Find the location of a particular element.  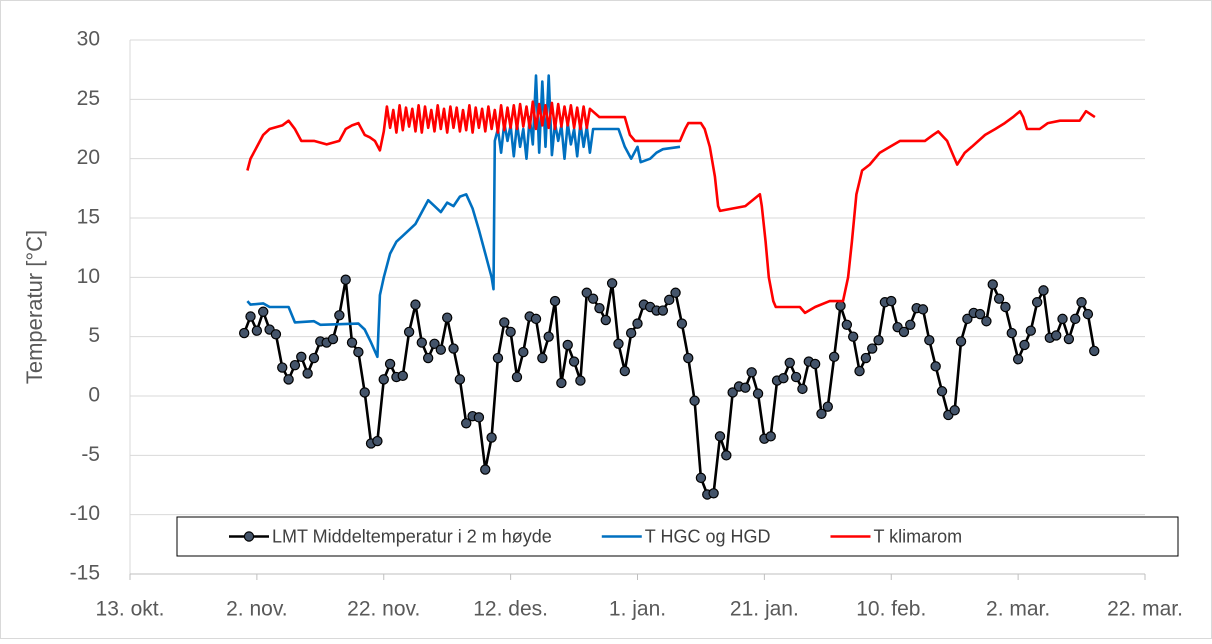

legend-label: T HGC og HGD is located at coordinates (708, 536).